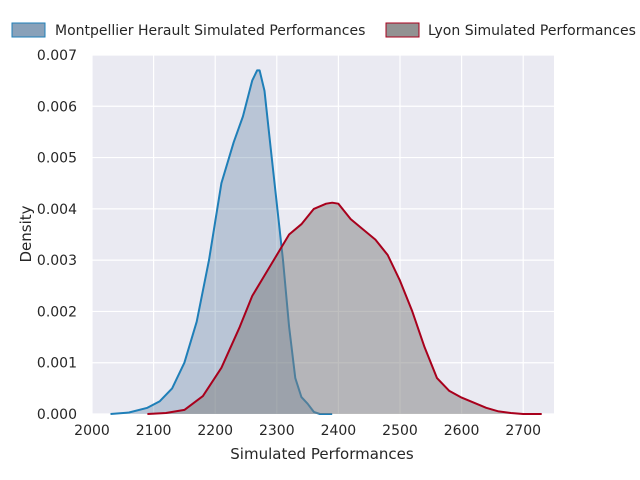 Image resolution: width=640 pixels, height=480 pixels. I want to click on x-axis-title: Simulated Performances, so click(322, 454).